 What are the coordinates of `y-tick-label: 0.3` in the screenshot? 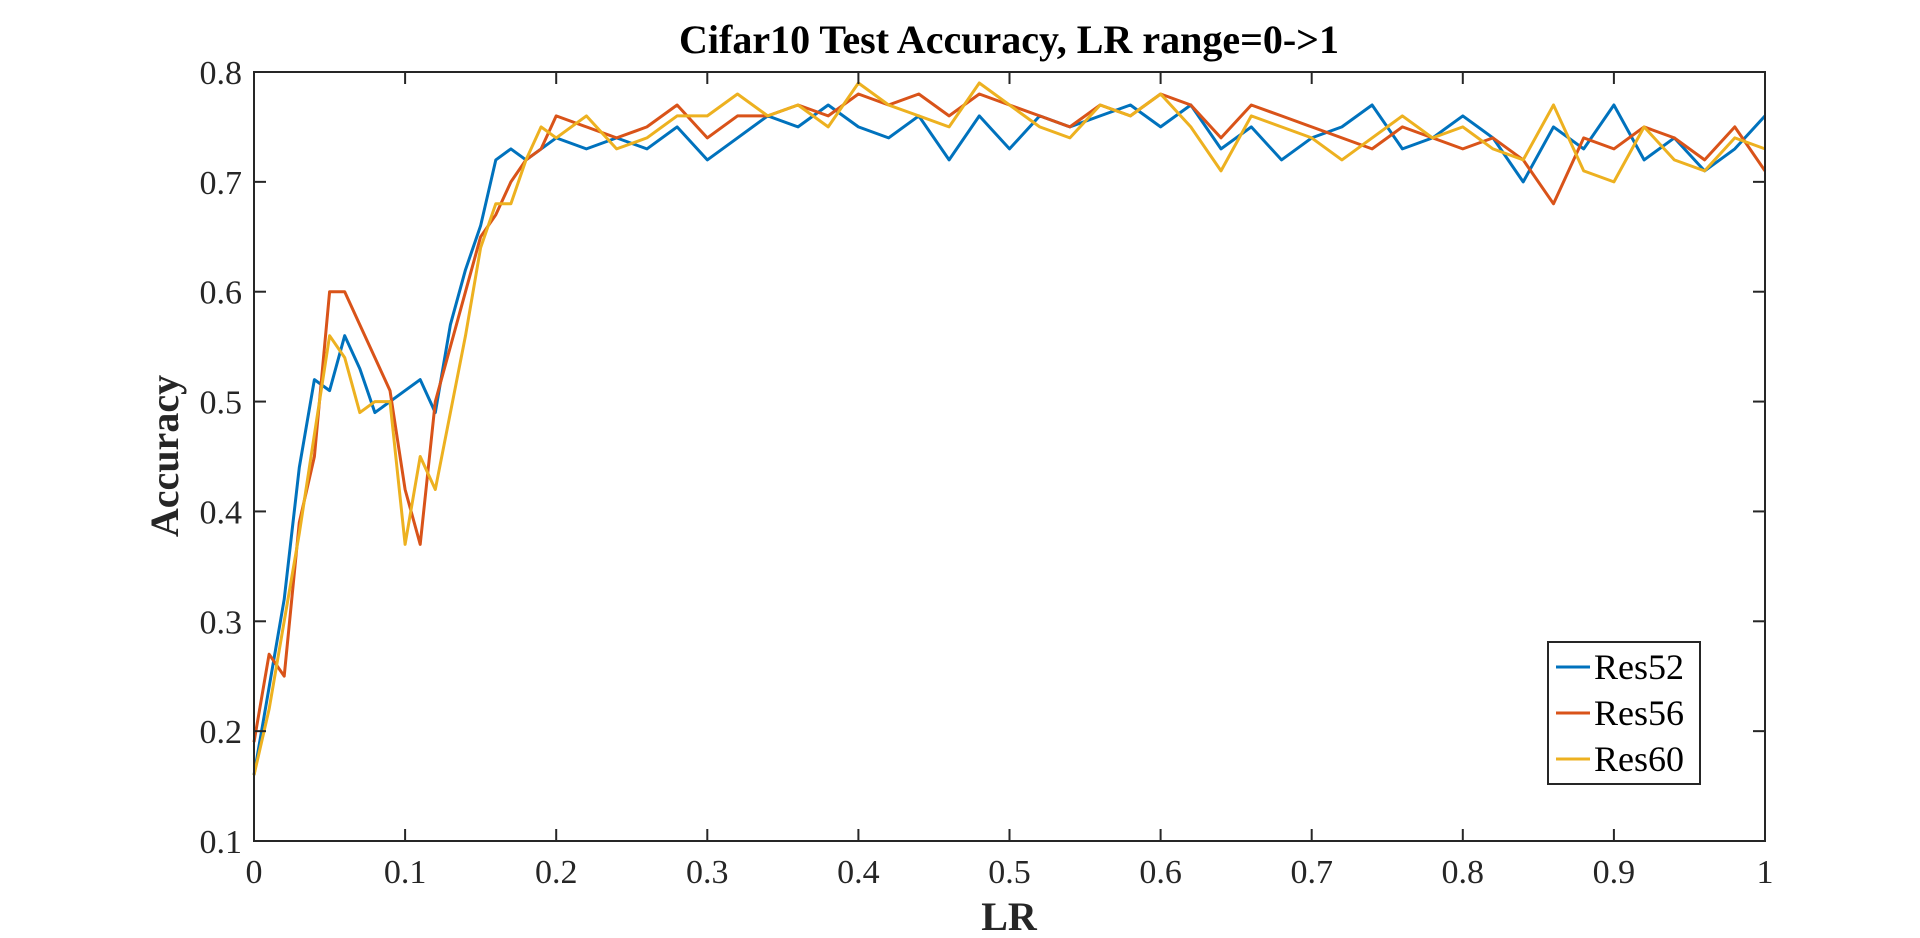 It's located at (221, 622).